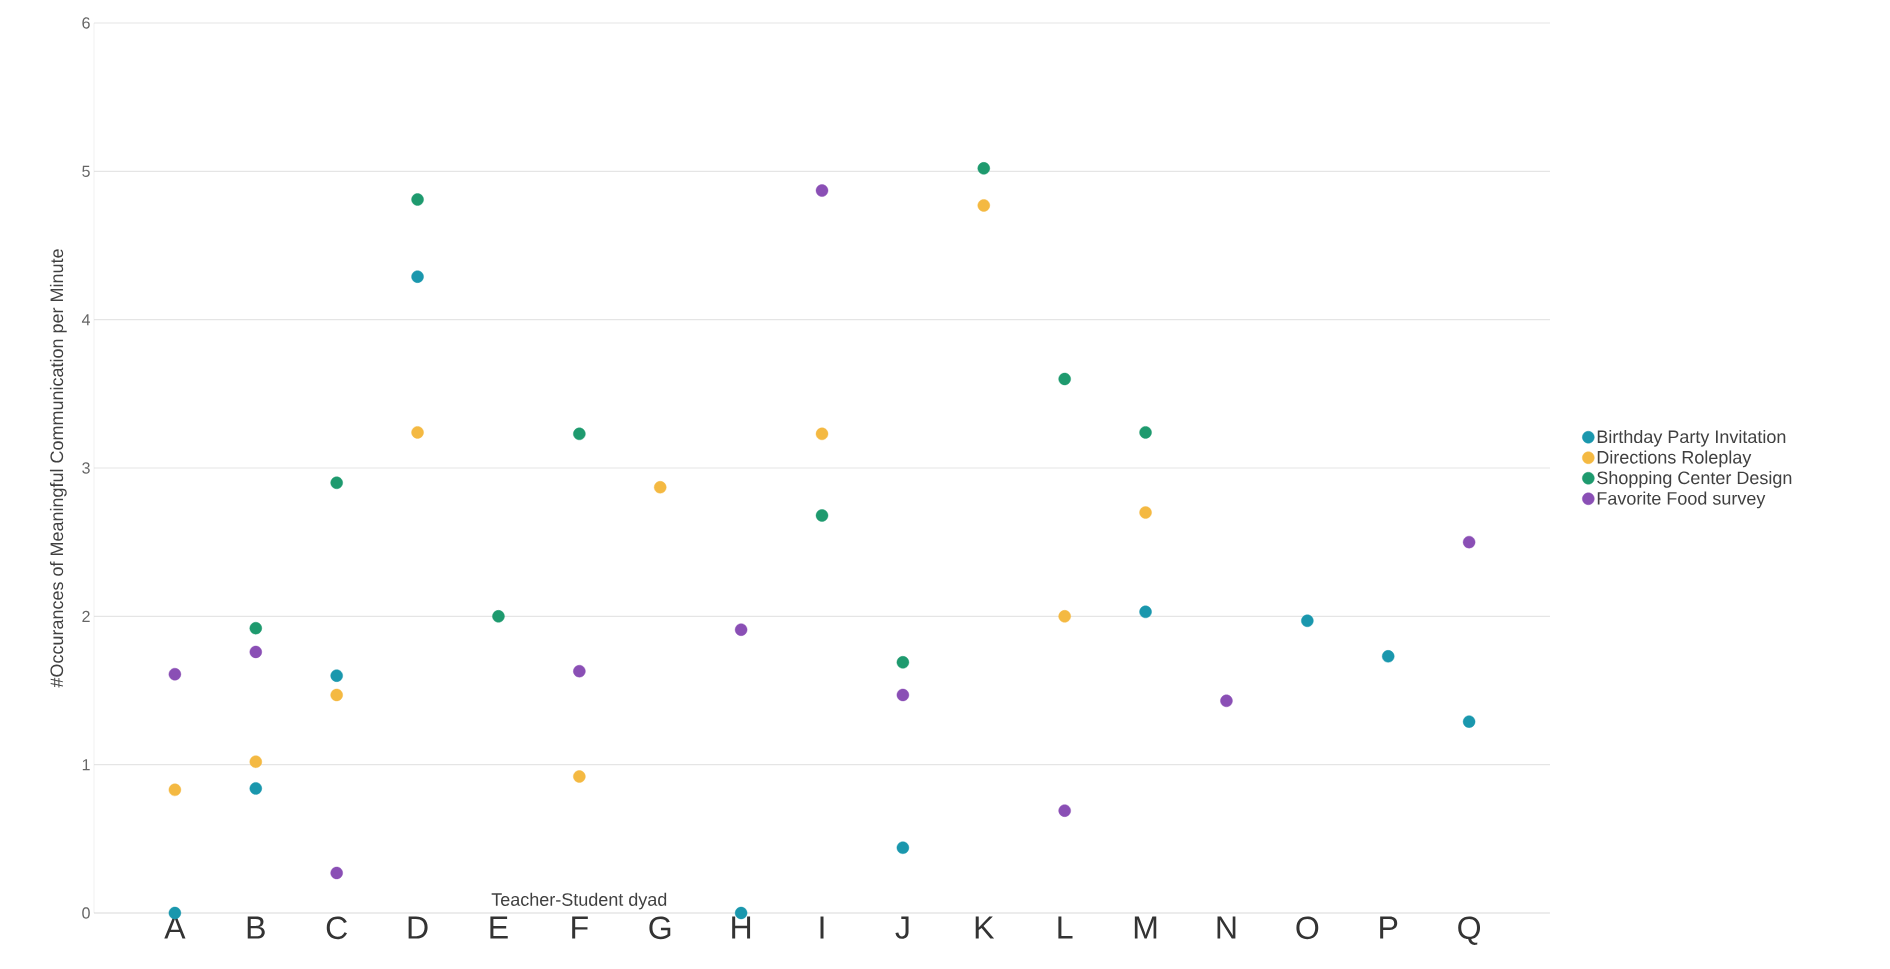  I want to click on y-tick-label: 6, so click(86, 23).